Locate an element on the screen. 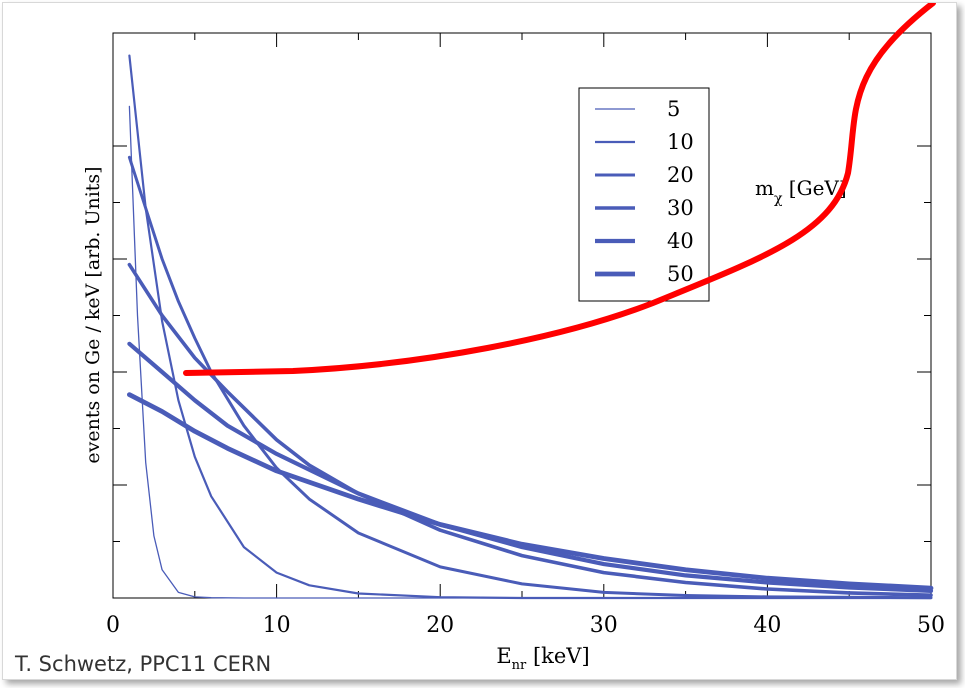  x-tick-label: 20 is located at coordinates (440, 625).